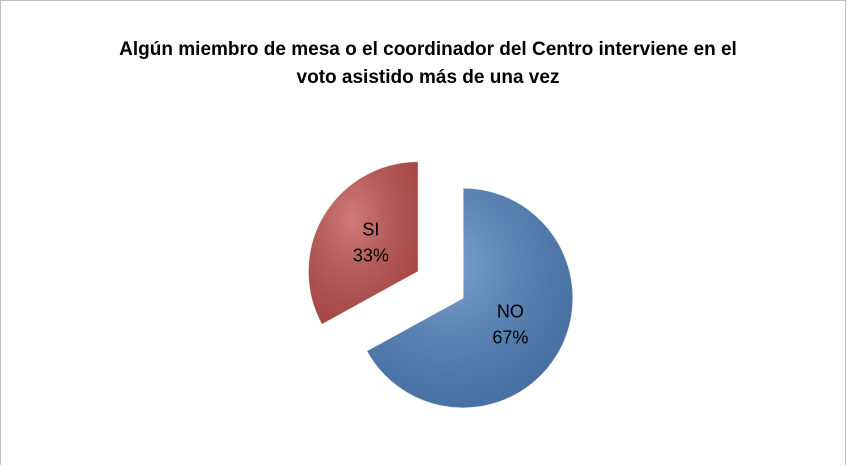  What do you see at coordinates (371, 255) in the screenshot?
I see `slice-value-label: 33%` at bounding box center [371, 255].